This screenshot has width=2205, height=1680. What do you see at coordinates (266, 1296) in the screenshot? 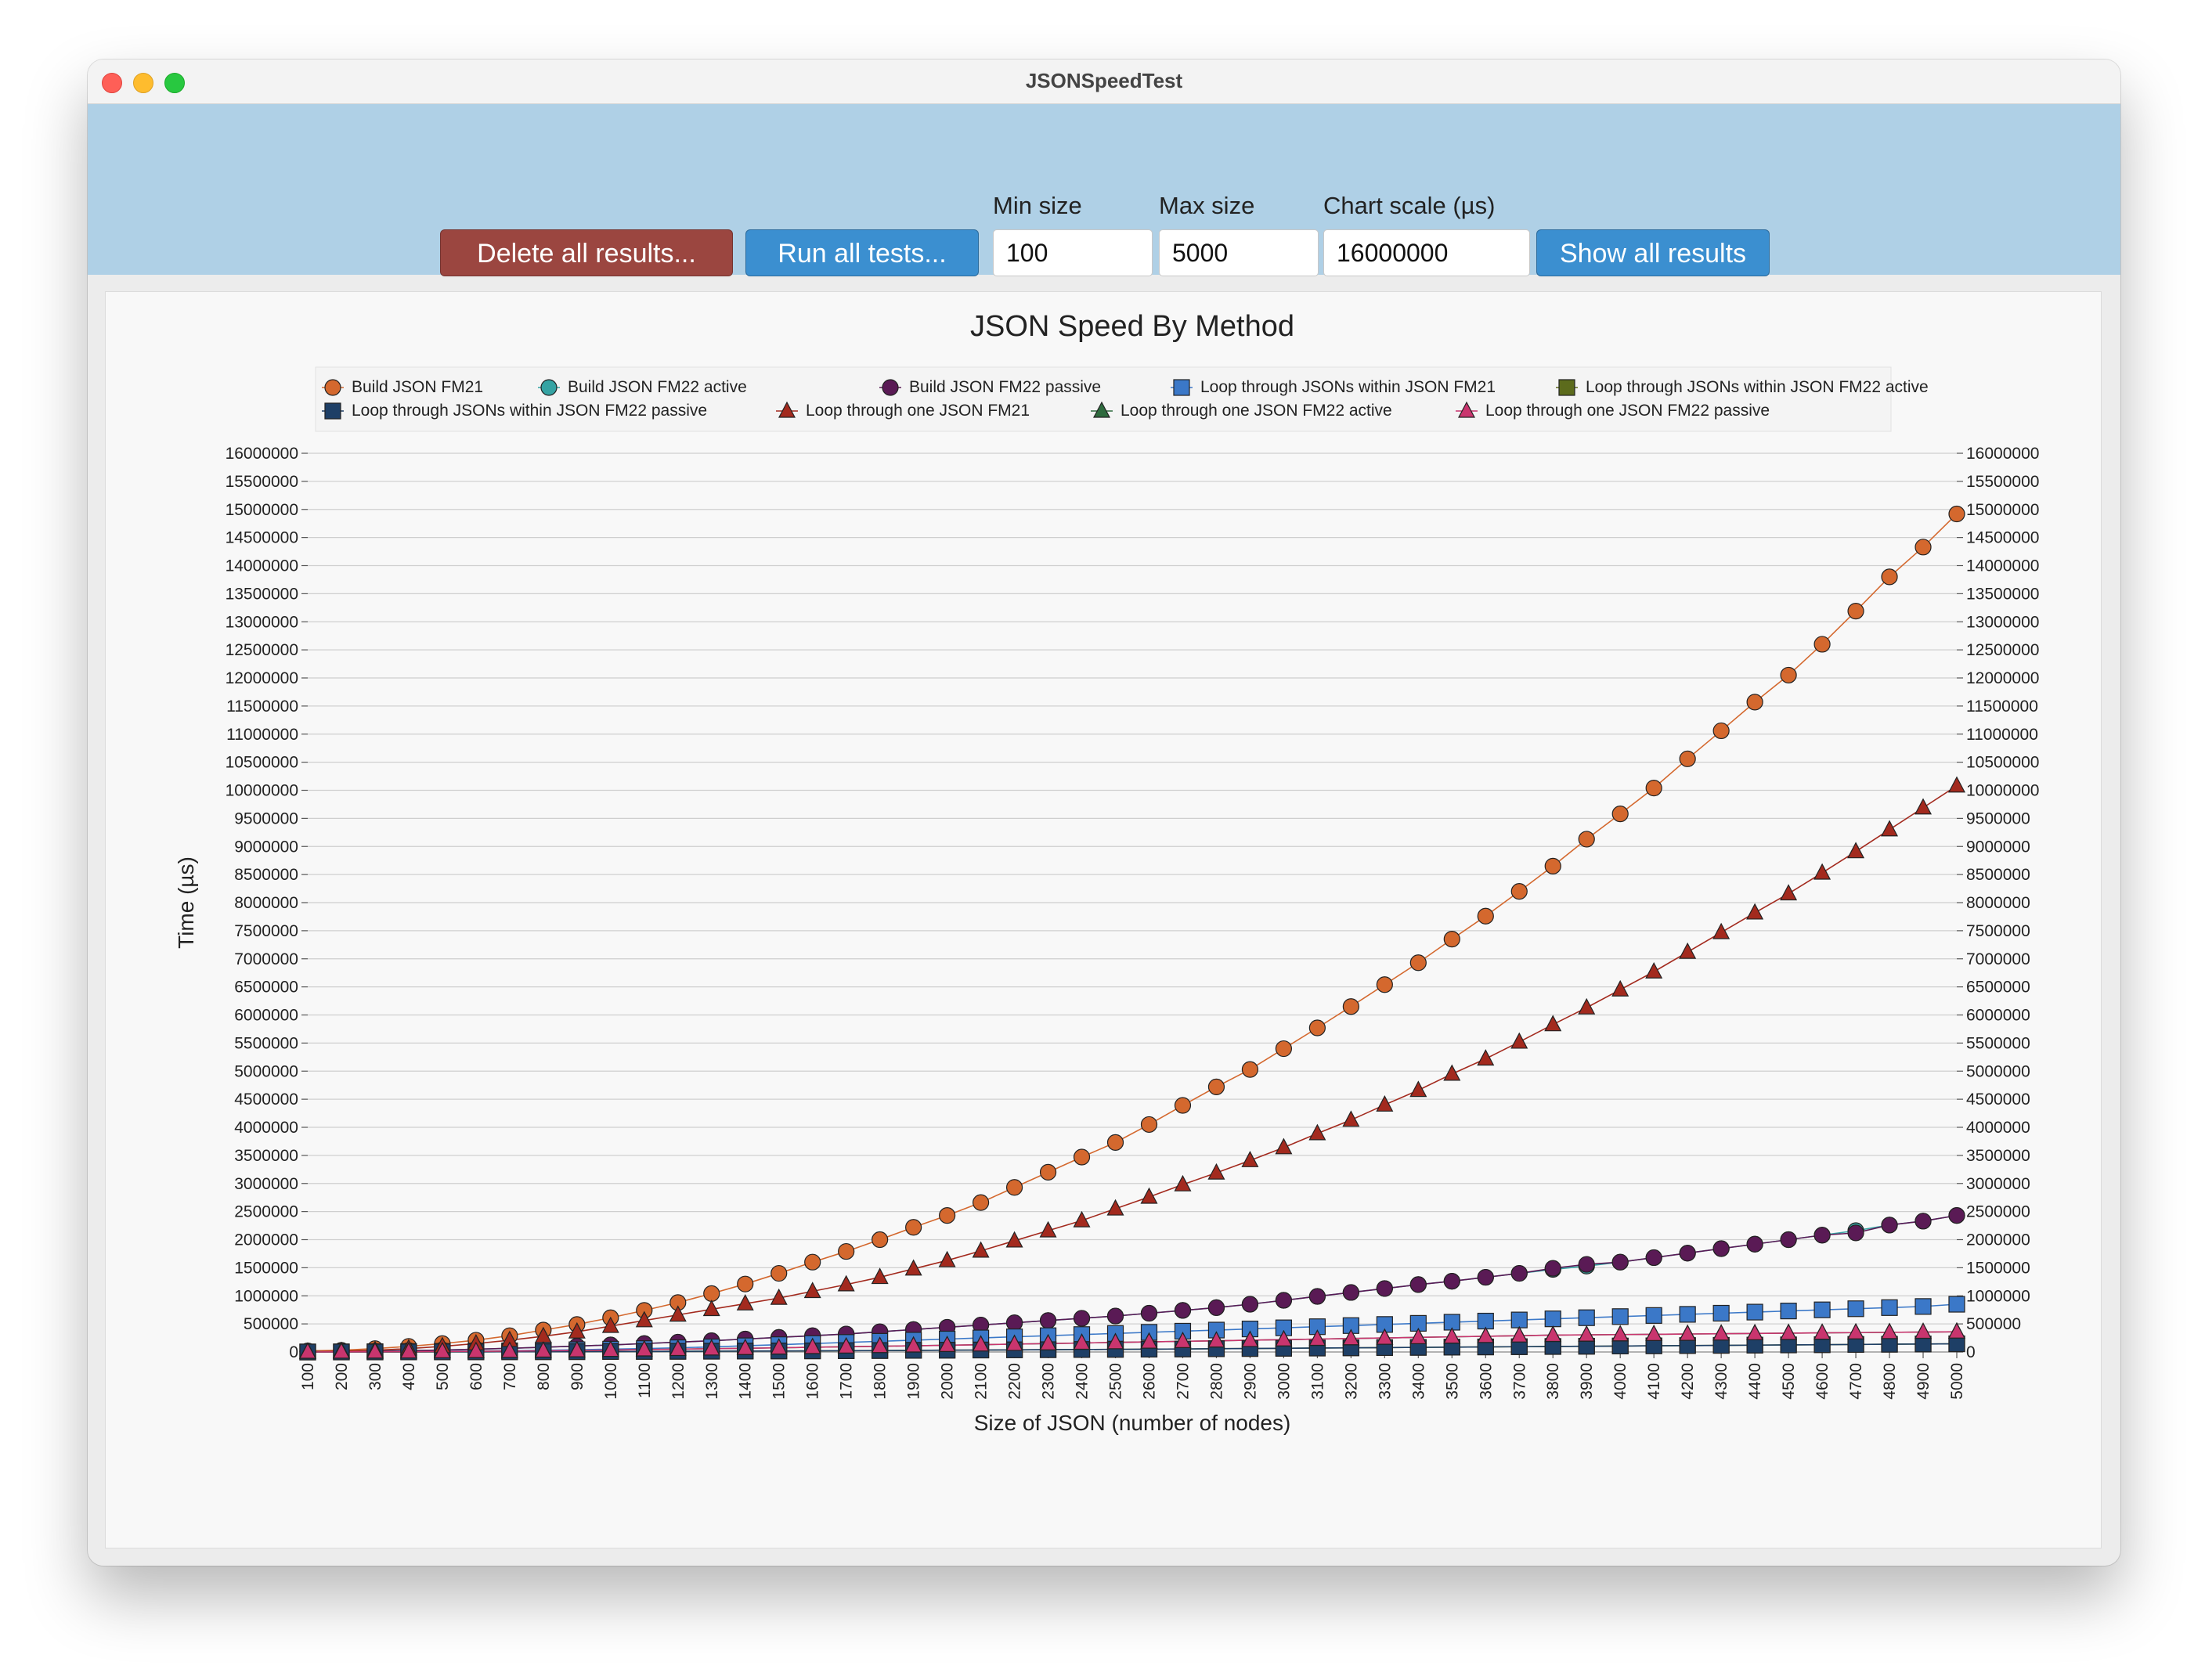
I see `y-tick-label: 1000000` at bounding box center [266, 1296].